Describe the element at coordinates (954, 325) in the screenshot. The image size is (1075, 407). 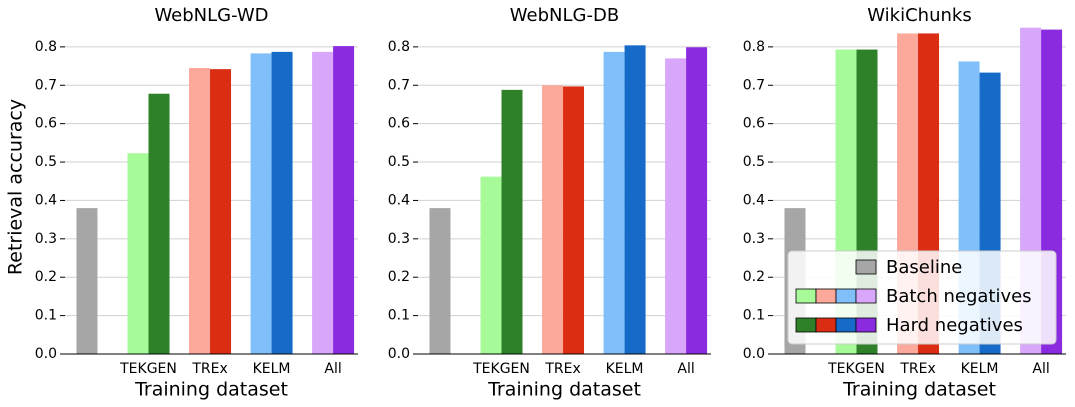
I see `legend-label: Hard negatives` at that location.